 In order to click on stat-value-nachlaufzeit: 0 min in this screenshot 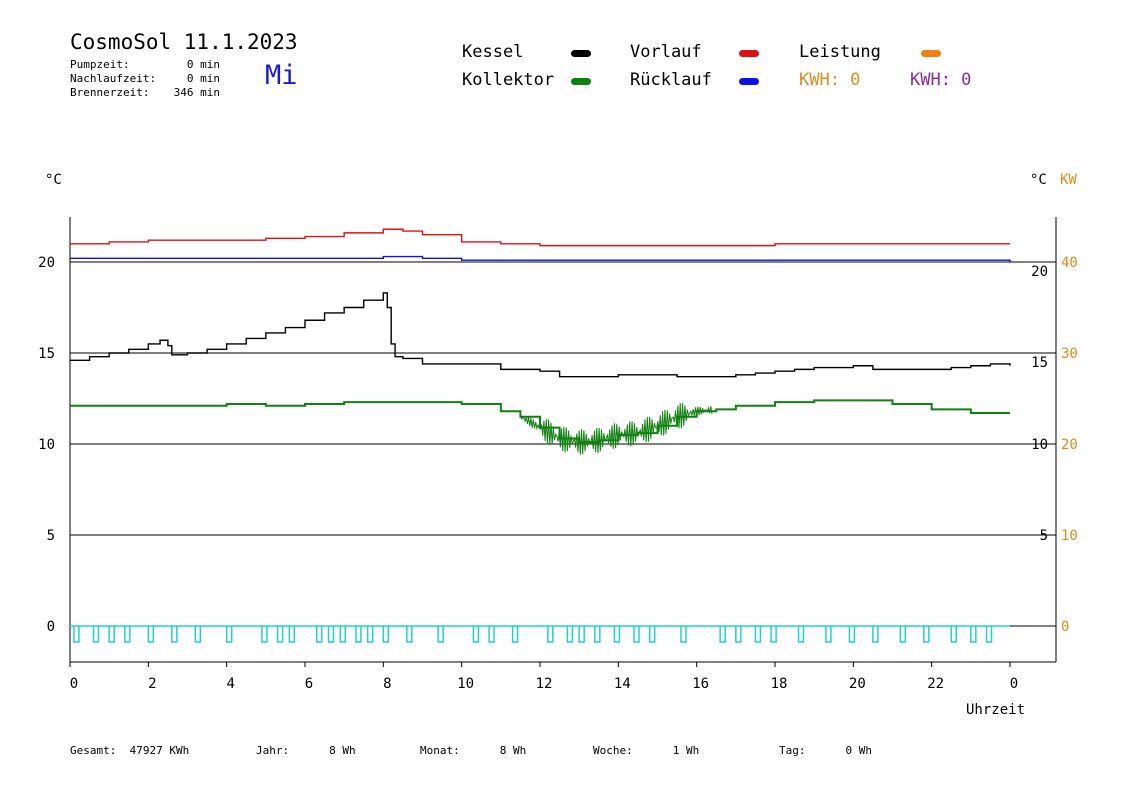, I will do `click(203, 78)`.